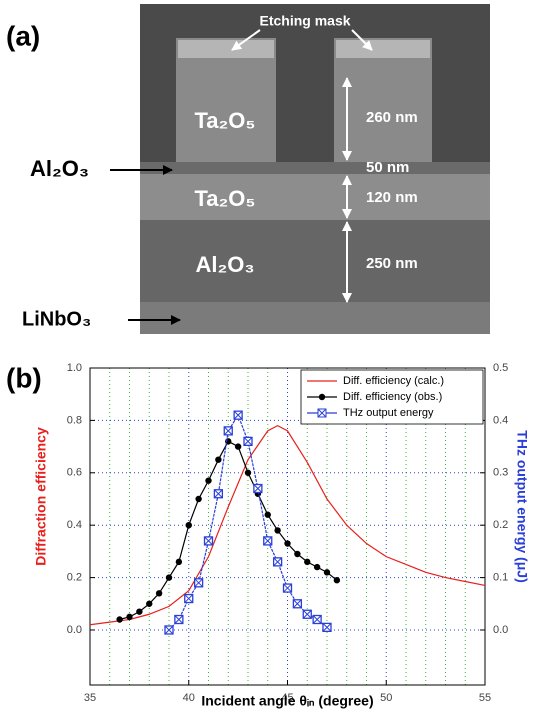  What do you see at coordinates (386, 698) in the screenshot?
I see `x-tick-label: 50` at bounding box center [386, 698].